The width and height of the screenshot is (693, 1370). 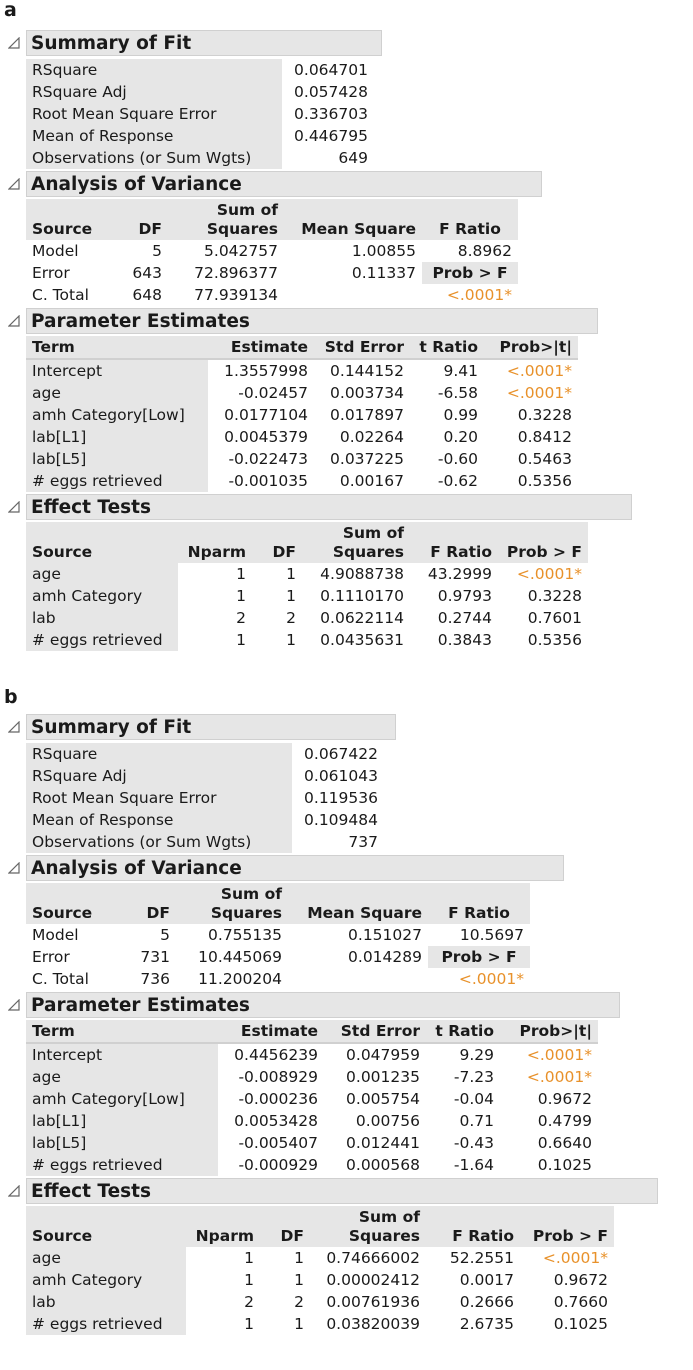 What do you see at coordinates (459, 574) in the screenshot?
I see `f-ratio-cell: 43.2999` at bounding box center [459, 574].